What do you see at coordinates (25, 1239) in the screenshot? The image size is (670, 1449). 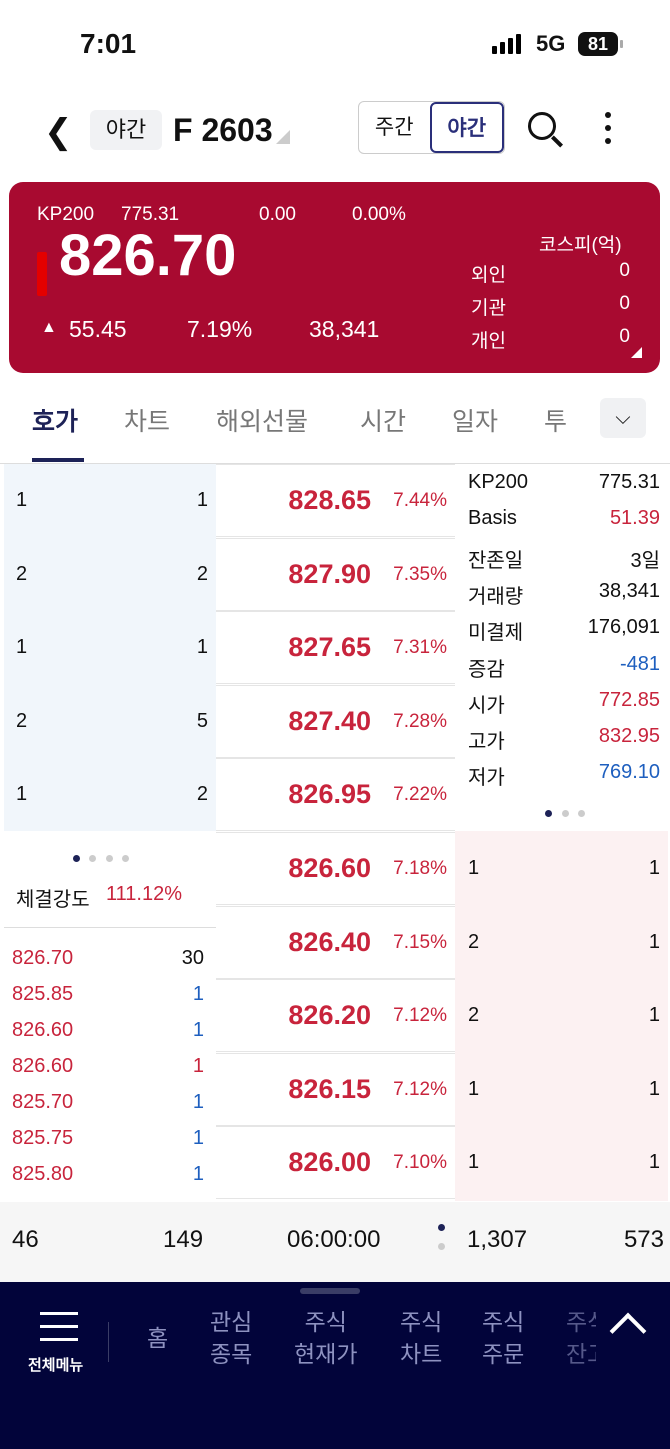 I see `ask-total: 46` at bounding box center [25, 1239].